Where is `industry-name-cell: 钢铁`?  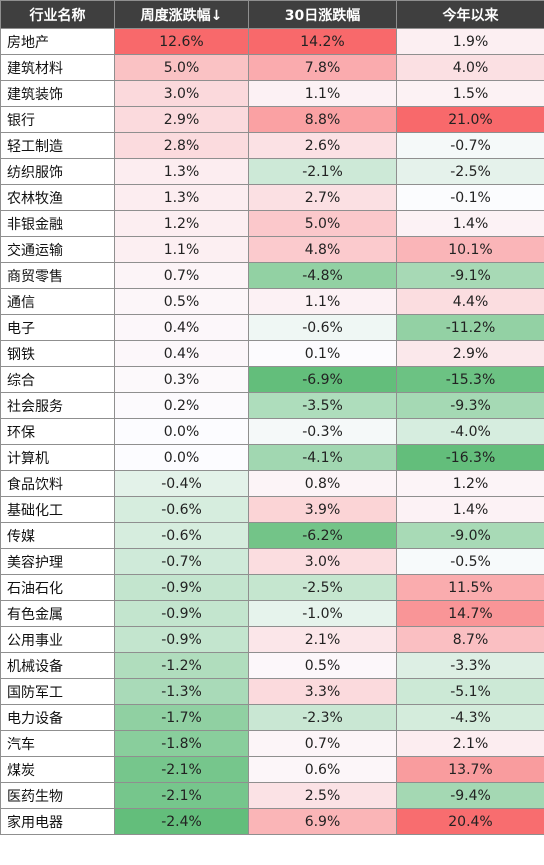
industry-name-cell: 钢铁 is located at coordinates (57, 353).